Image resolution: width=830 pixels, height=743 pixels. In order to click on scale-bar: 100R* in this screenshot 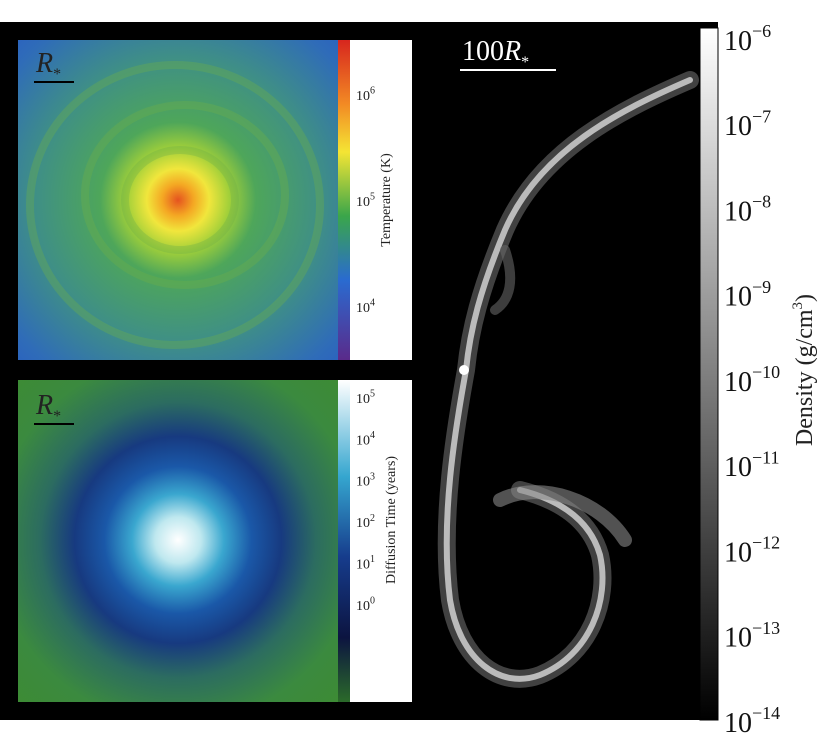, I will do `click(508, 53)`.